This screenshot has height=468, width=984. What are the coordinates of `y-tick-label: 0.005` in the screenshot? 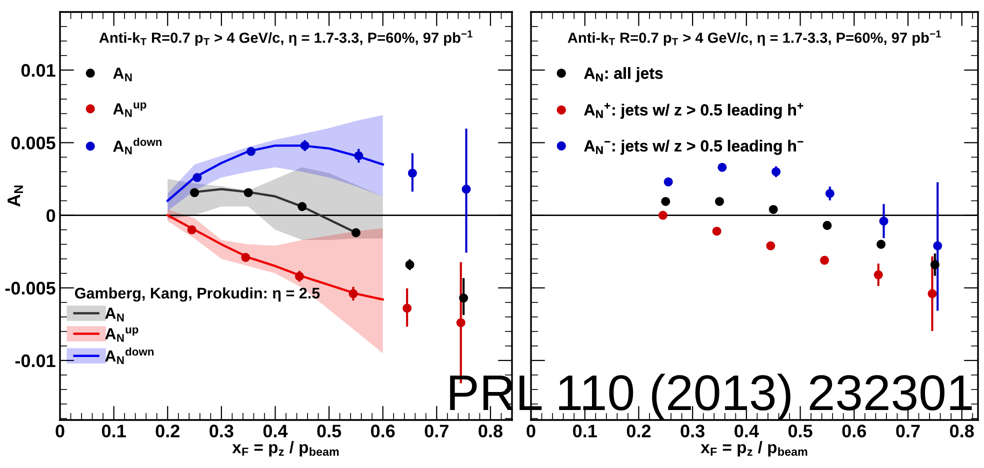 It's located at (33, 143).